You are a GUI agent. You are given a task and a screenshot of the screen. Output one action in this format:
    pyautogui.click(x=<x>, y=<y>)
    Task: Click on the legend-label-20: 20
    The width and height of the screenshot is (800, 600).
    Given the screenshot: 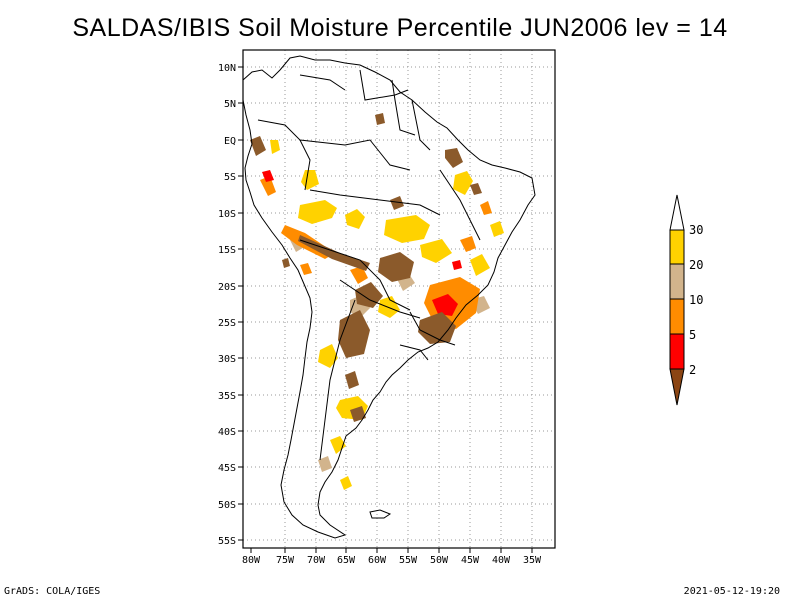 What is the action you would take?
    pyautogui.click(x=696, y=265)
    